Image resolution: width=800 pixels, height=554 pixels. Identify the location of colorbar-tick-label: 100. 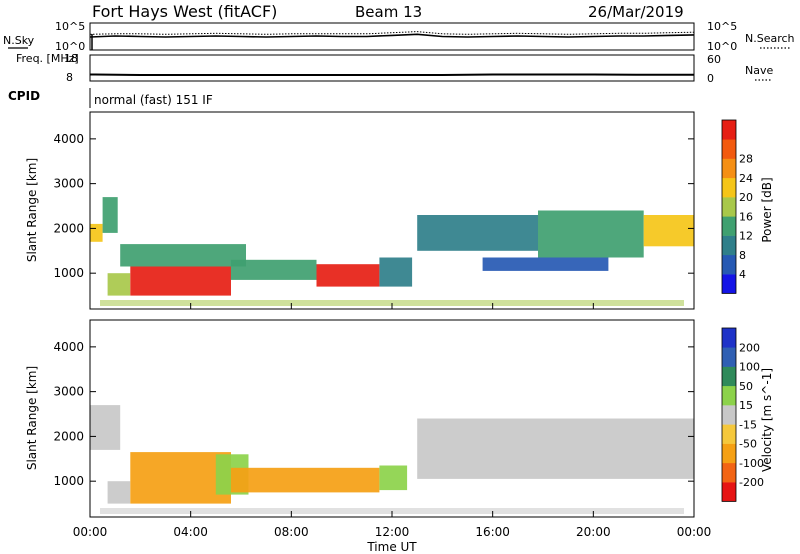
(749, 367).